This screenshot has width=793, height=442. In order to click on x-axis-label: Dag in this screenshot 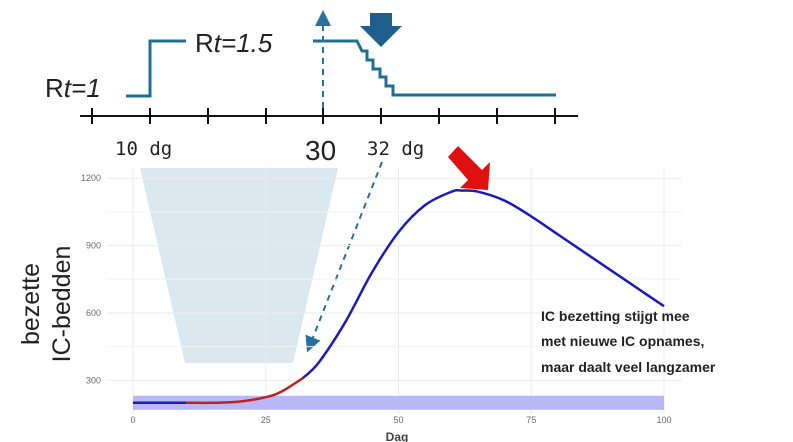, I will do `click(397, 436)`.